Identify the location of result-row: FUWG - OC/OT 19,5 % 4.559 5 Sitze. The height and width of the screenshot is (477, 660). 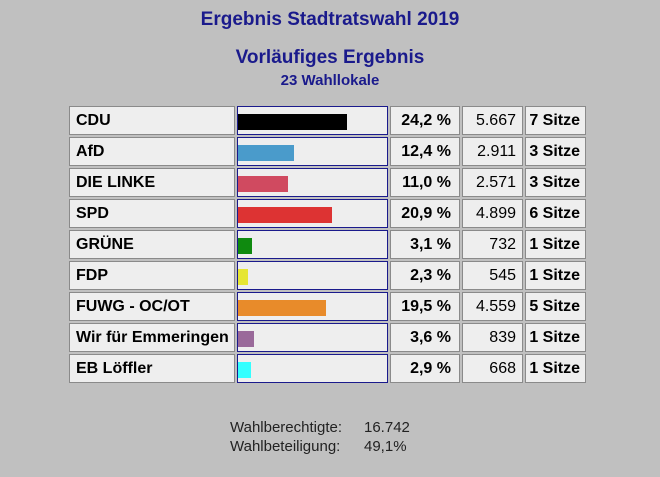
(327, 306).